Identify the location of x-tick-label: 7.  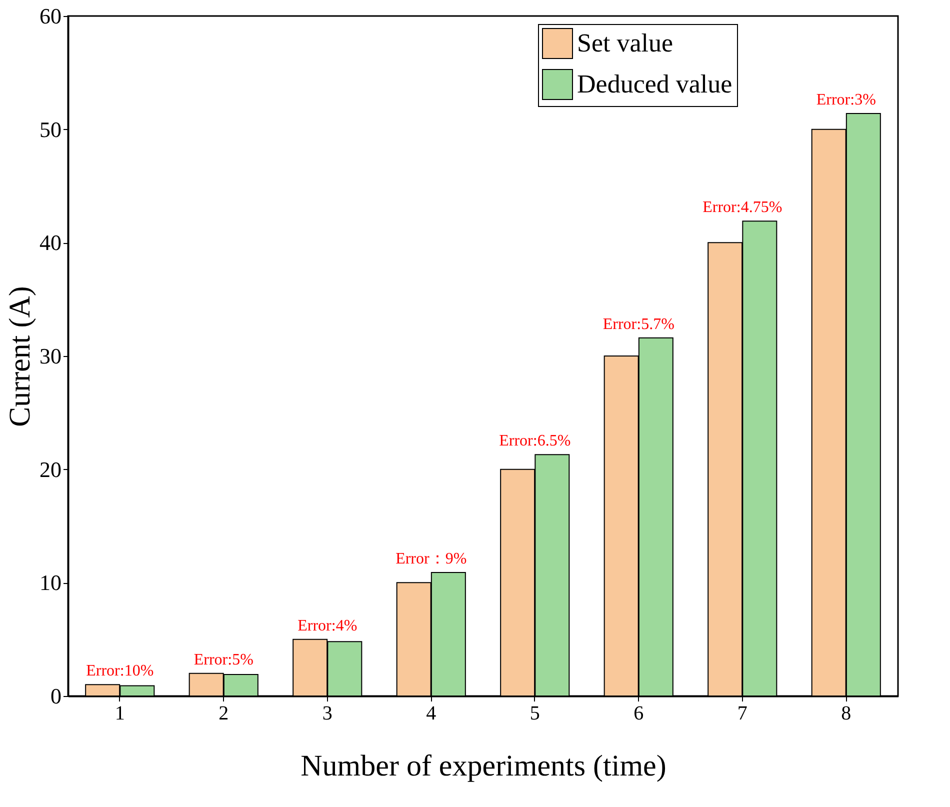
(742, 713).